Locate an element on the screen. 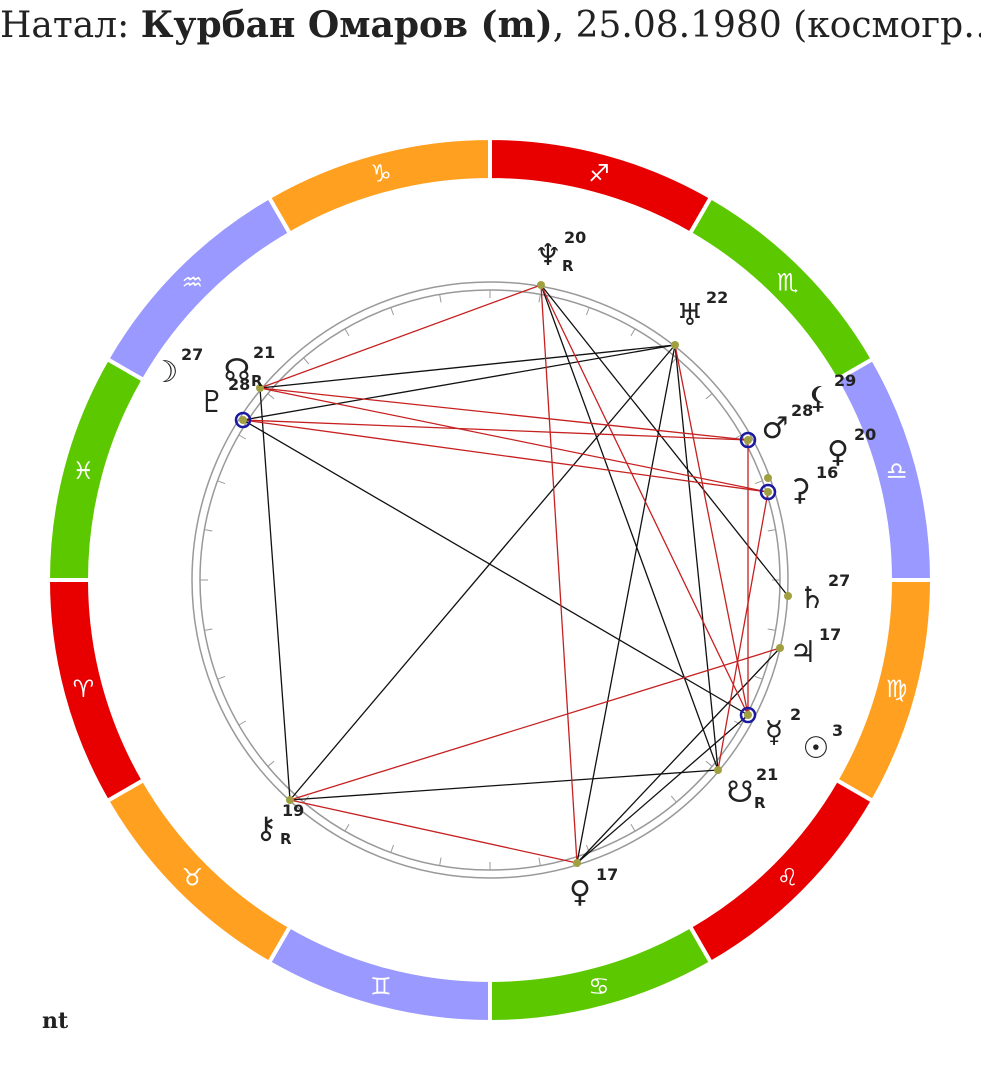  planet-glyph: ♇ is located at coordinates (212, 402).